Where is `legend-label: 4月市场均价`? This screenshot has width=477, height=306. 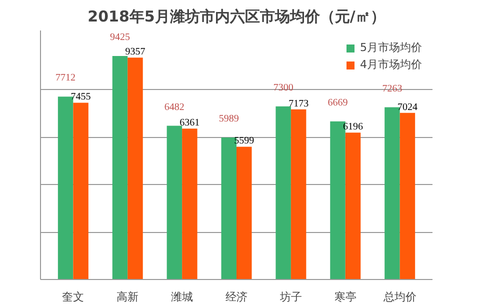 legend-label: 4月市场均价 is located at coordinates (391, 64).